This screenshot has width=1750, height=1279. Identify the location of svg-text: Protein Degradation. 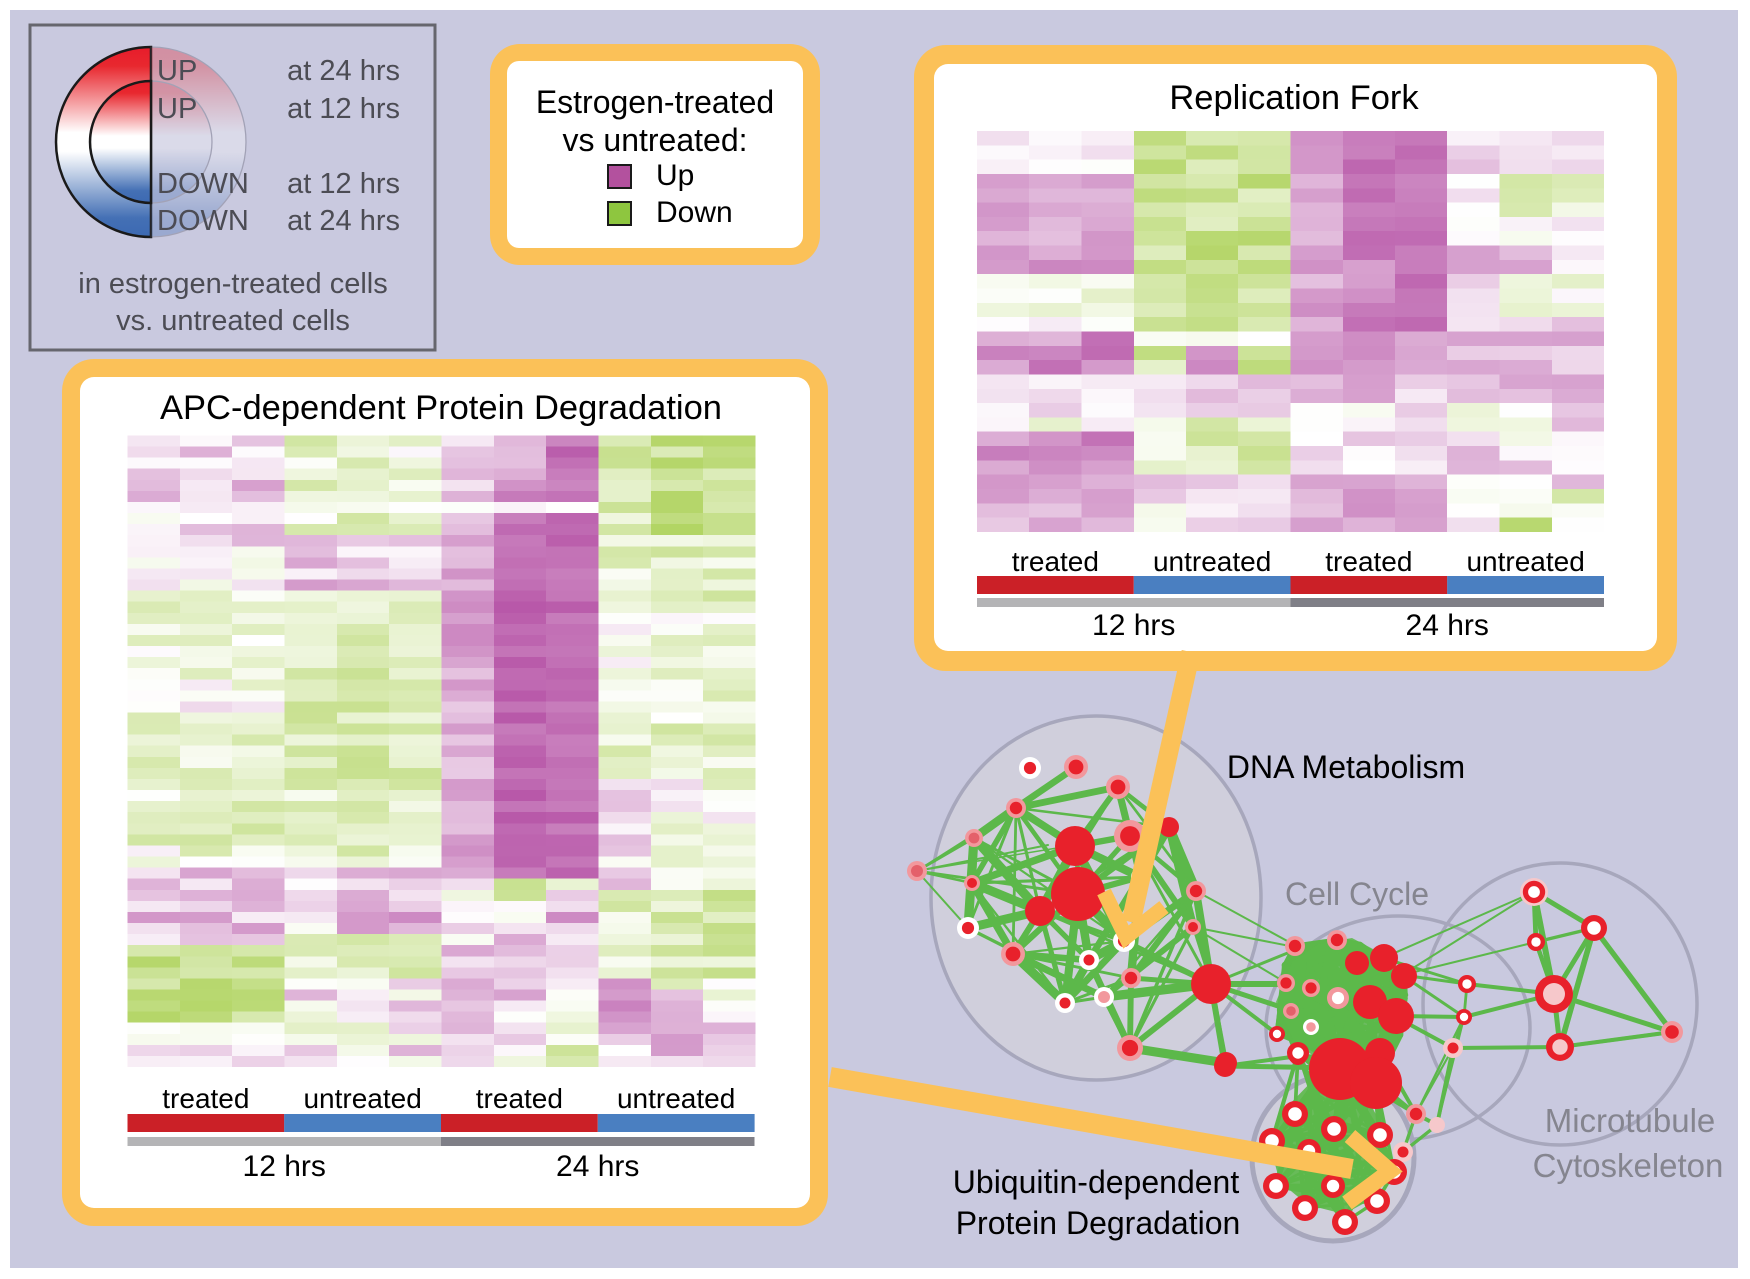
(1098, 1223).